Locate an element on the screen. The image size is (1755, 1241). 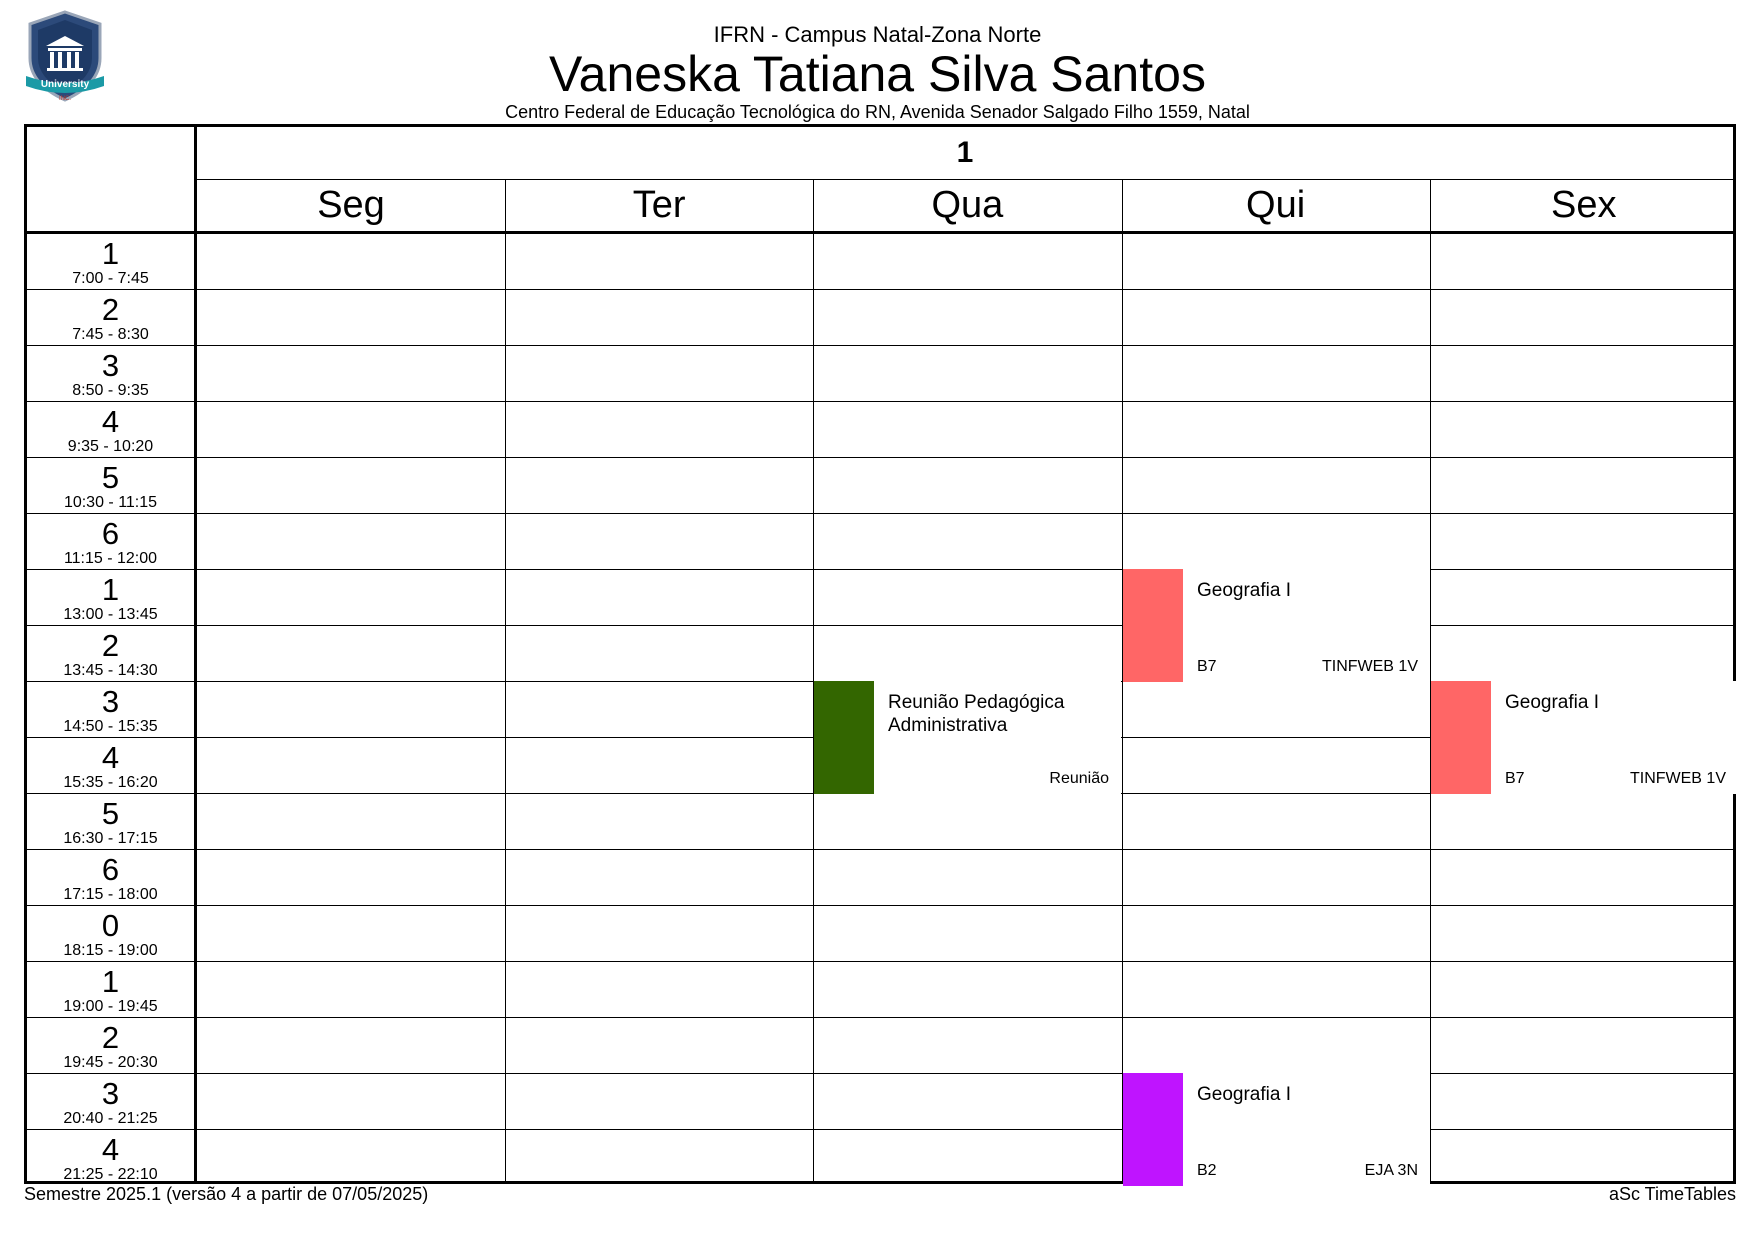
period-label: 5 10:30 - 11:15 is located at coordinates (110, 486).